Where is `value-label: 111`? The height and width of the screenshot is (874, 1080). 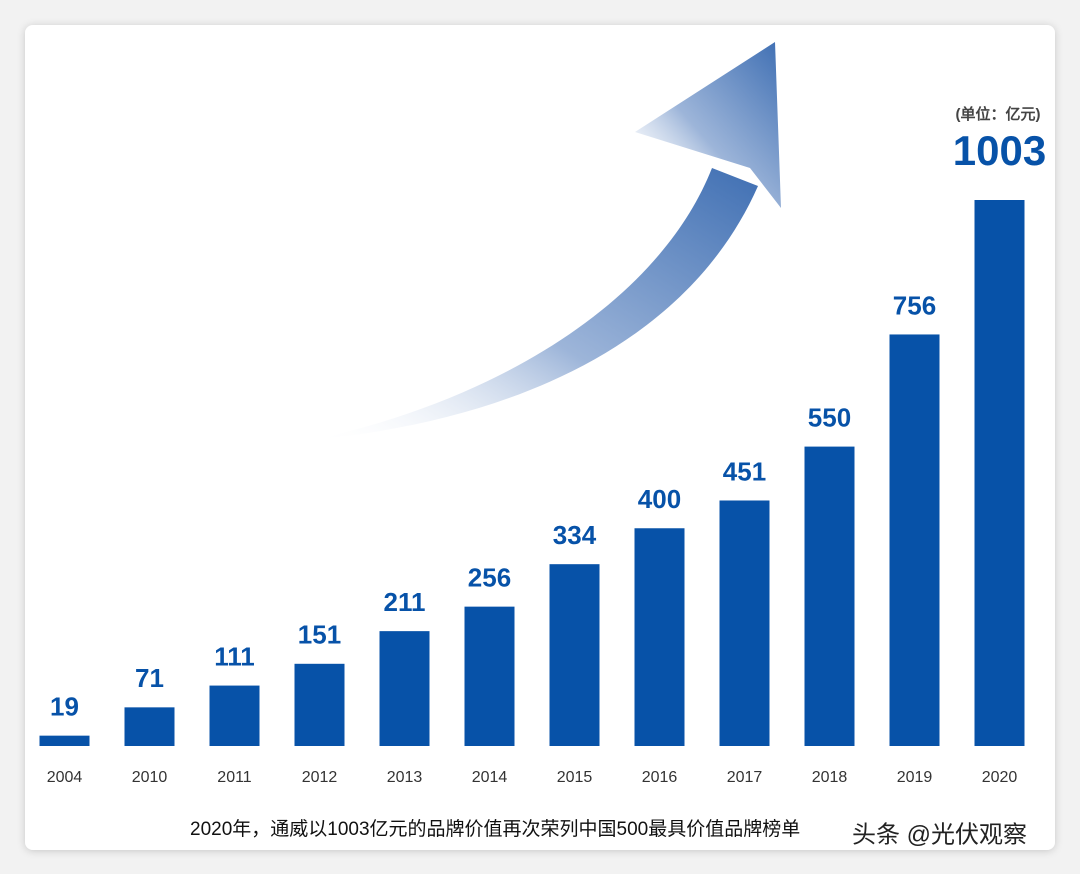 value-label: 111 is located at coordinates (234, 656).